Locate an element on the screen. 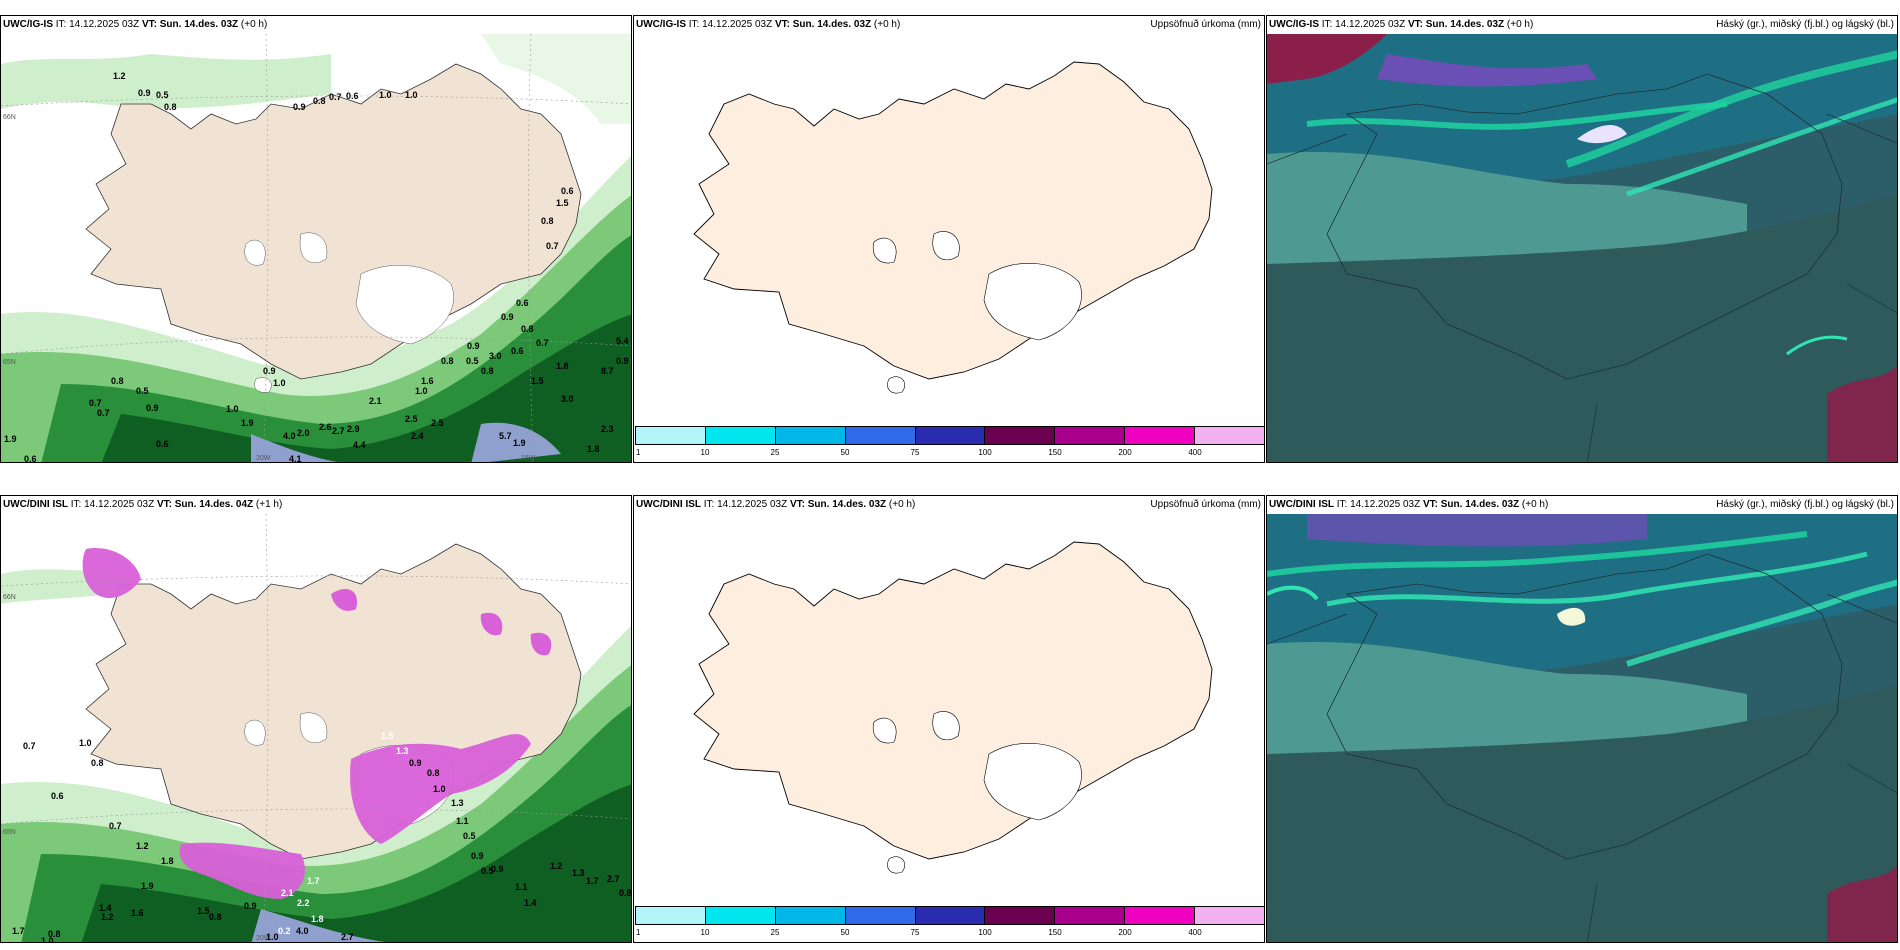  colorbar-tick: 150 is located at coordinates (1055, 452).